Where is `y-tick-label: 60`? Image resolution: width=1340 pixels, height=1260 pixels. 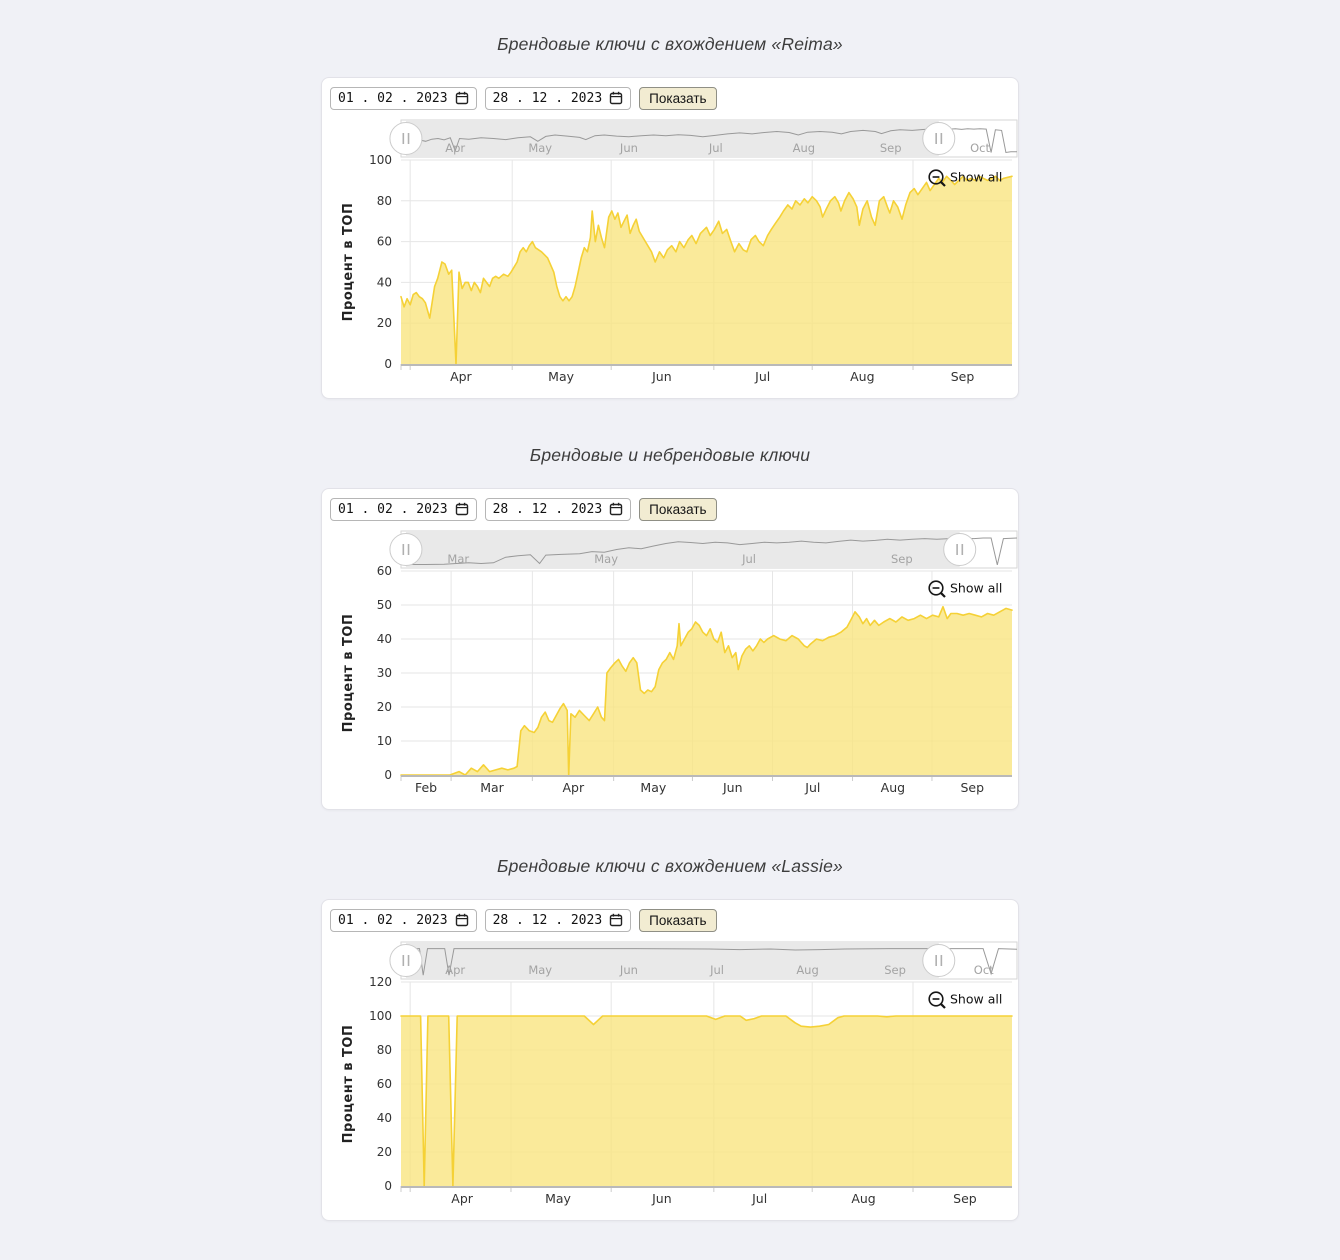
y-tick-label: 60 is located at coordinates (384, 242).